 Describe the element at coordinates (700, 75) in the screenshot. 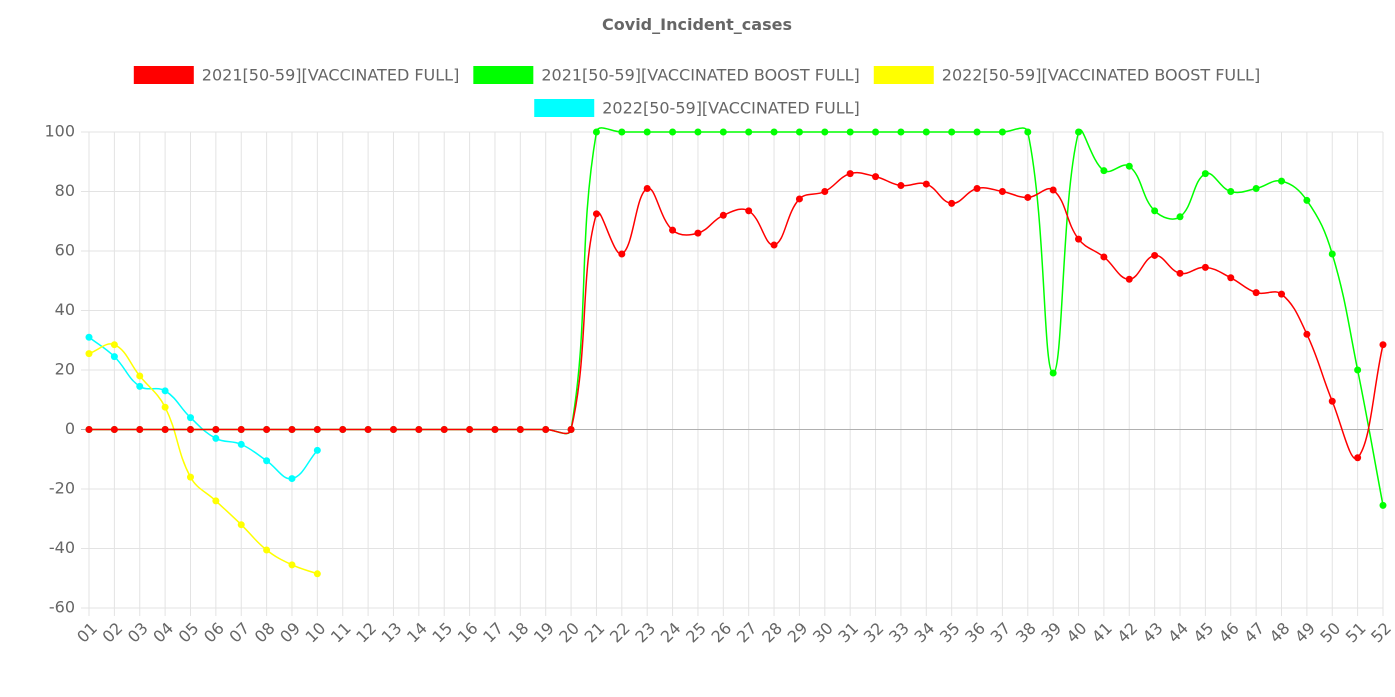

I see `legend-label: 2021[50-59][VACCINATED BOOST FULL]` at that location.